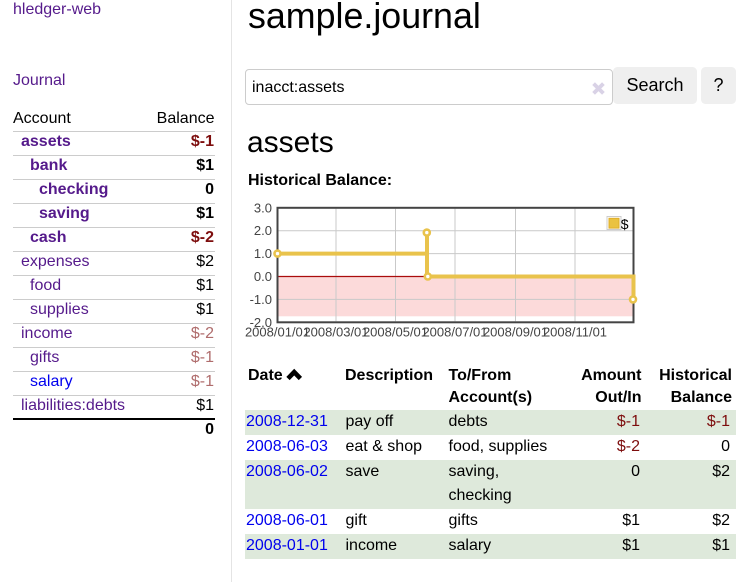  Describe the element at coordinates (261, 322) in the screenshot. I see `svg-text: -2.0` at that location.